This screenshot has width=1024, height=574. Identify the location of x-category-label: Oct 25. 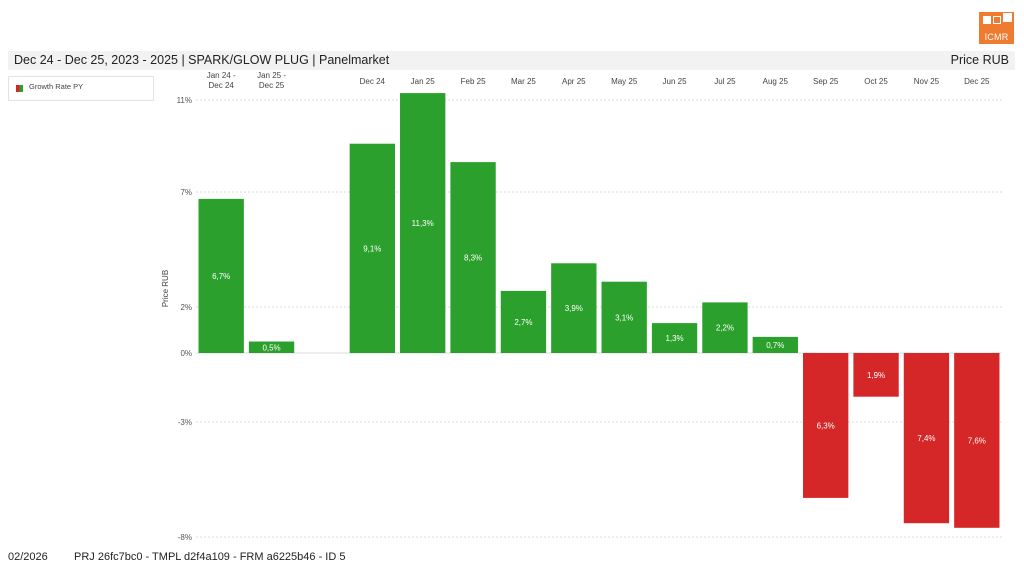
(876, 81).